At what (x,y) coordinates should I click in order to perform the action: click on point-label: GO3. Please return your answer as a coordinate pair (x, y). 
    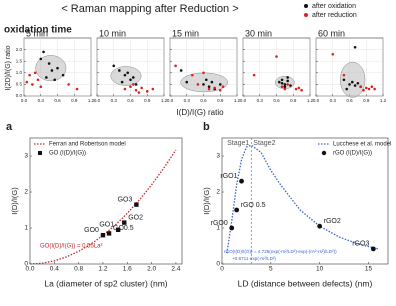
    Looking at the image, I should click on (125, 199).